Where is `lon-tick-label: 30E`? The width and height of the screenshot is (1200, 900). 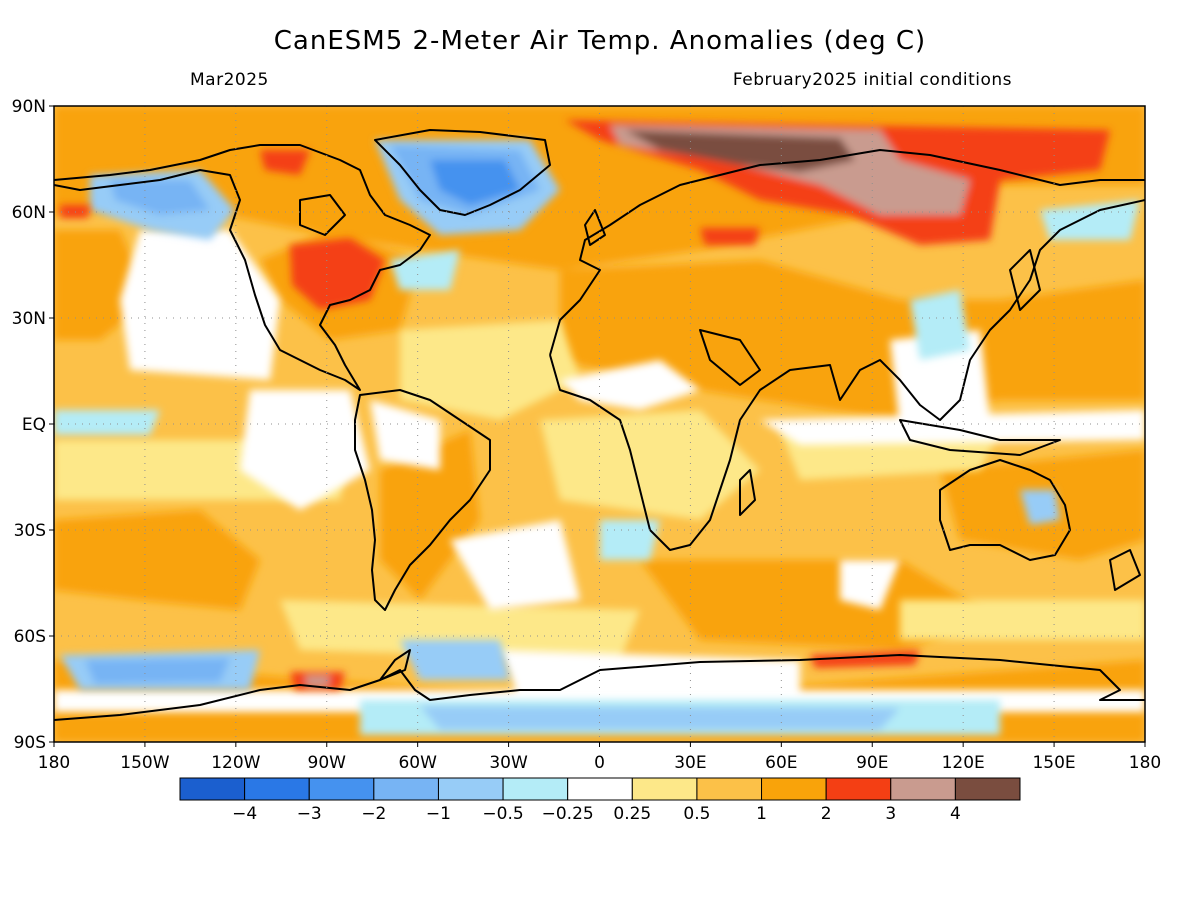 lon-tick-label: 30E is located at coordinates (690, 763).